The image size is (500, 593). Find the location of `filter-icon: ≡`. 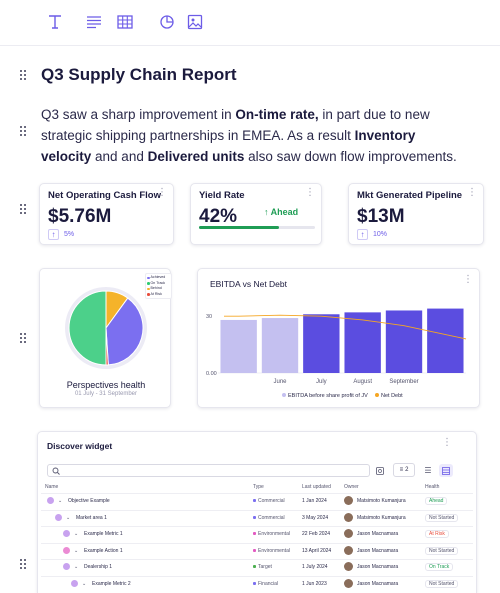

filter-icon: ≡ is located at coordinates (401, 470).